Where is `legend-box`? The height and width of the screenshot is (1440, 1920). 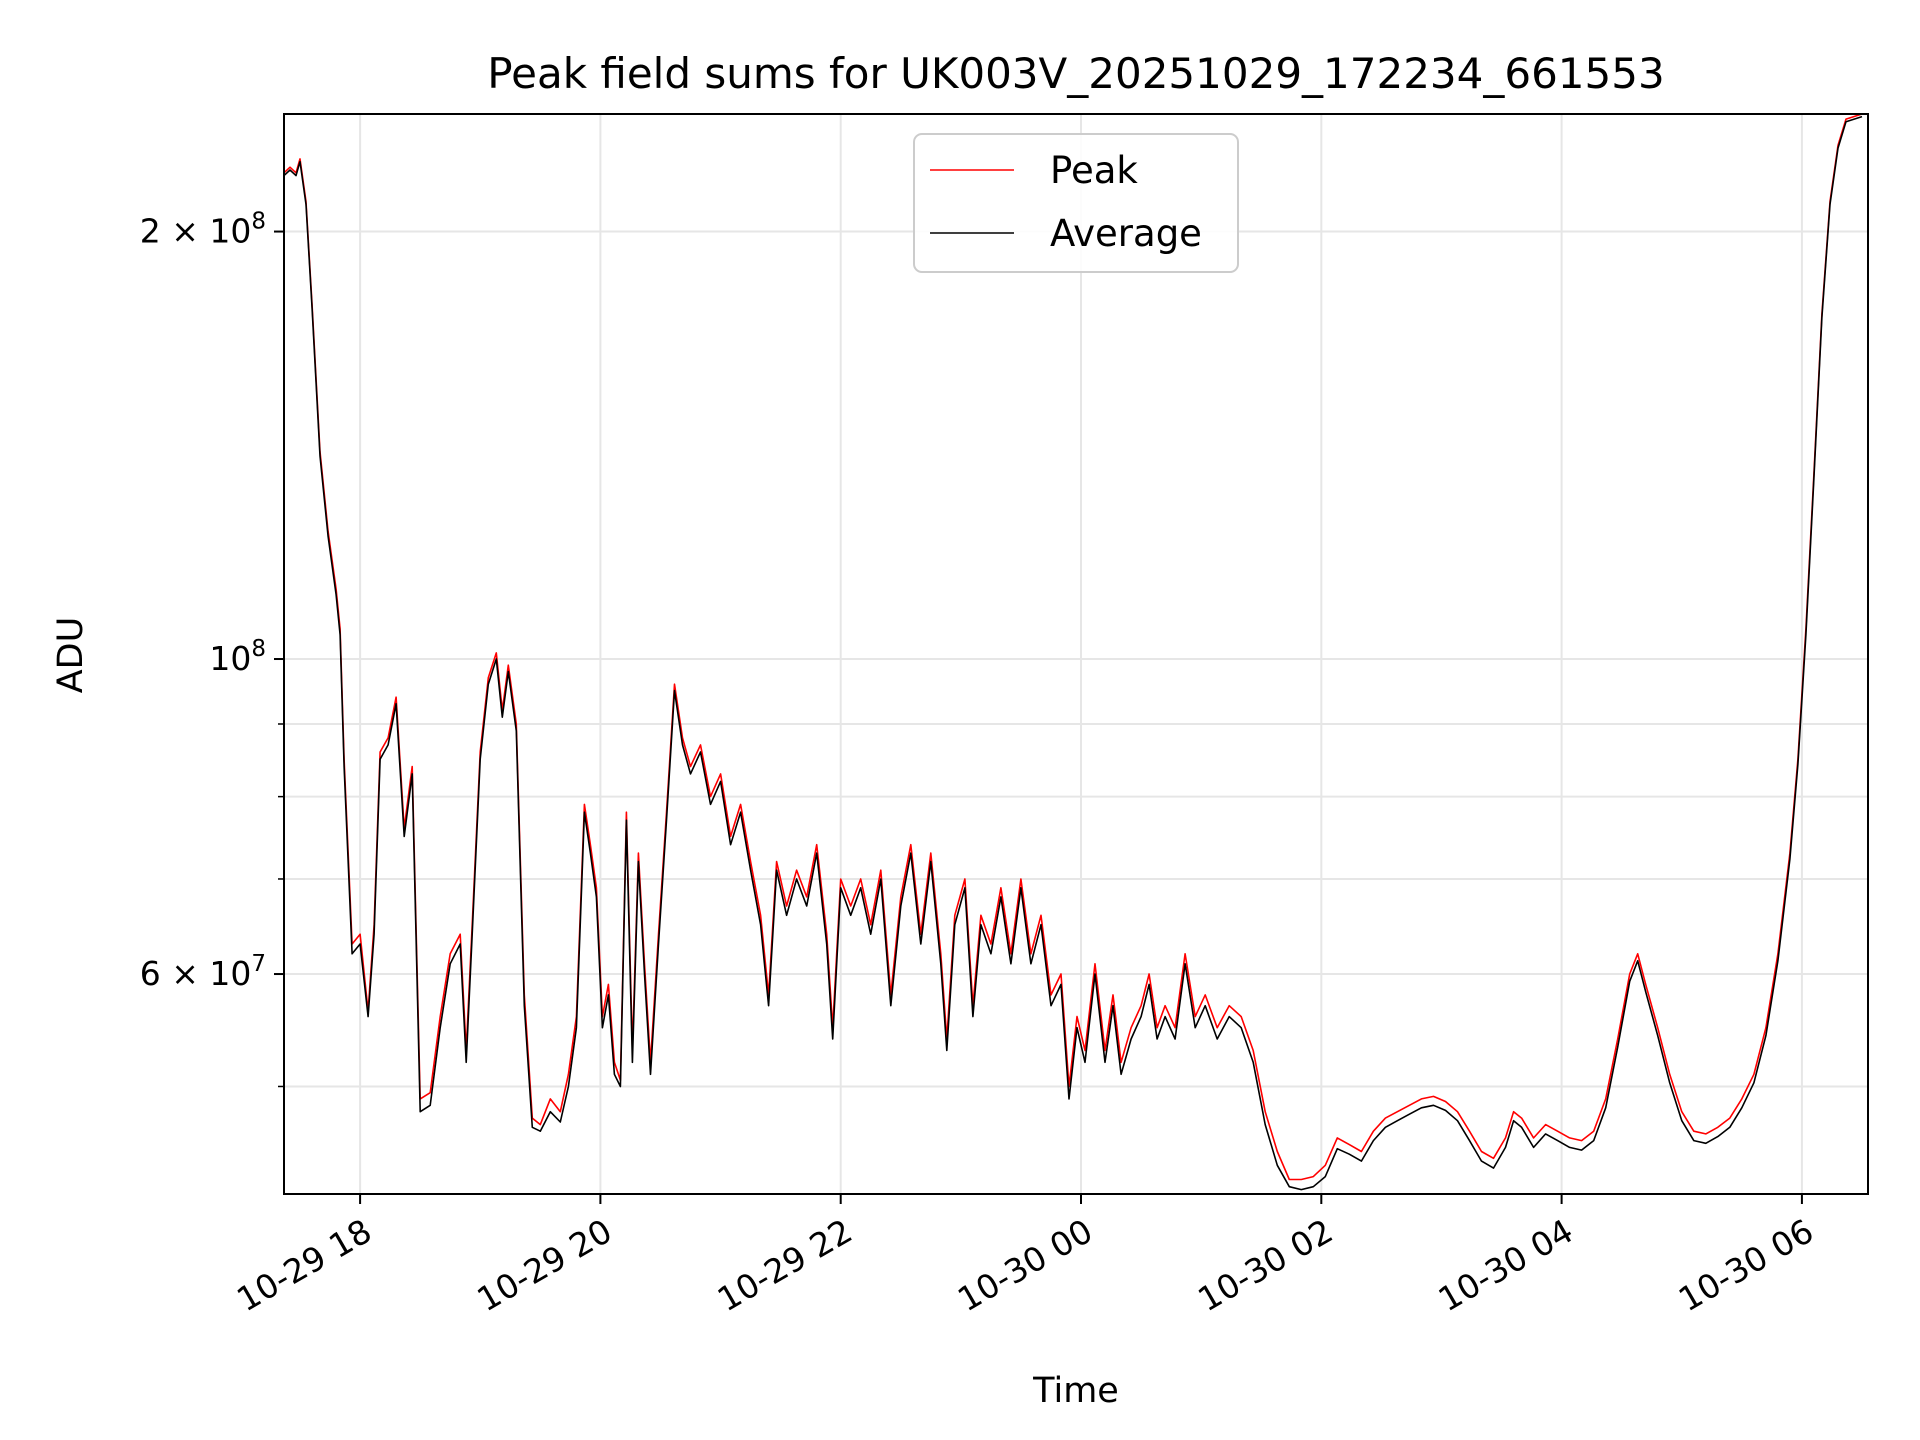 legend-box is located at coordinates (1076, 203).